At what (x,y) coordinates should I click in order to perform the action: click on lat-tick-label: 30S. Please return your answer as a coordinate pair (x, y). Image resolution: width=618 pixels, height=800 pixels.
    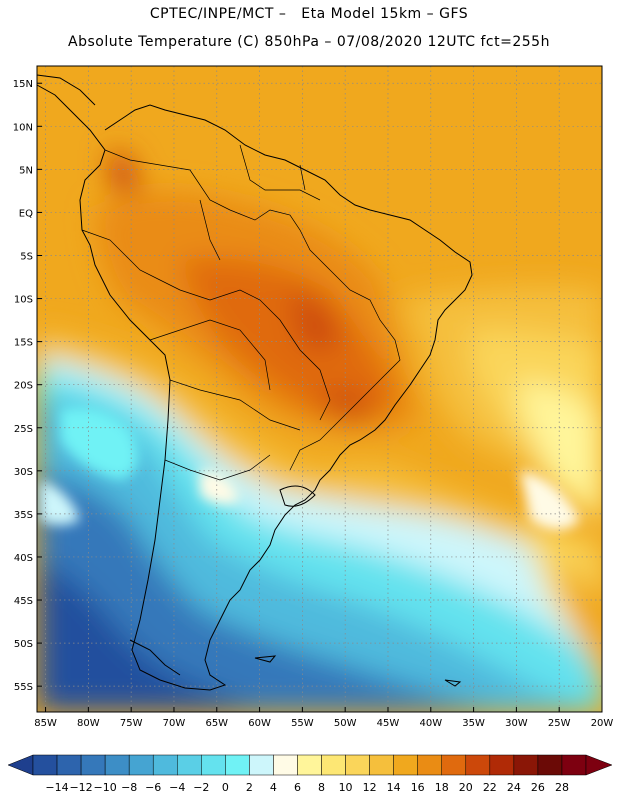
    Looking at the image, I should click on (23, 472).